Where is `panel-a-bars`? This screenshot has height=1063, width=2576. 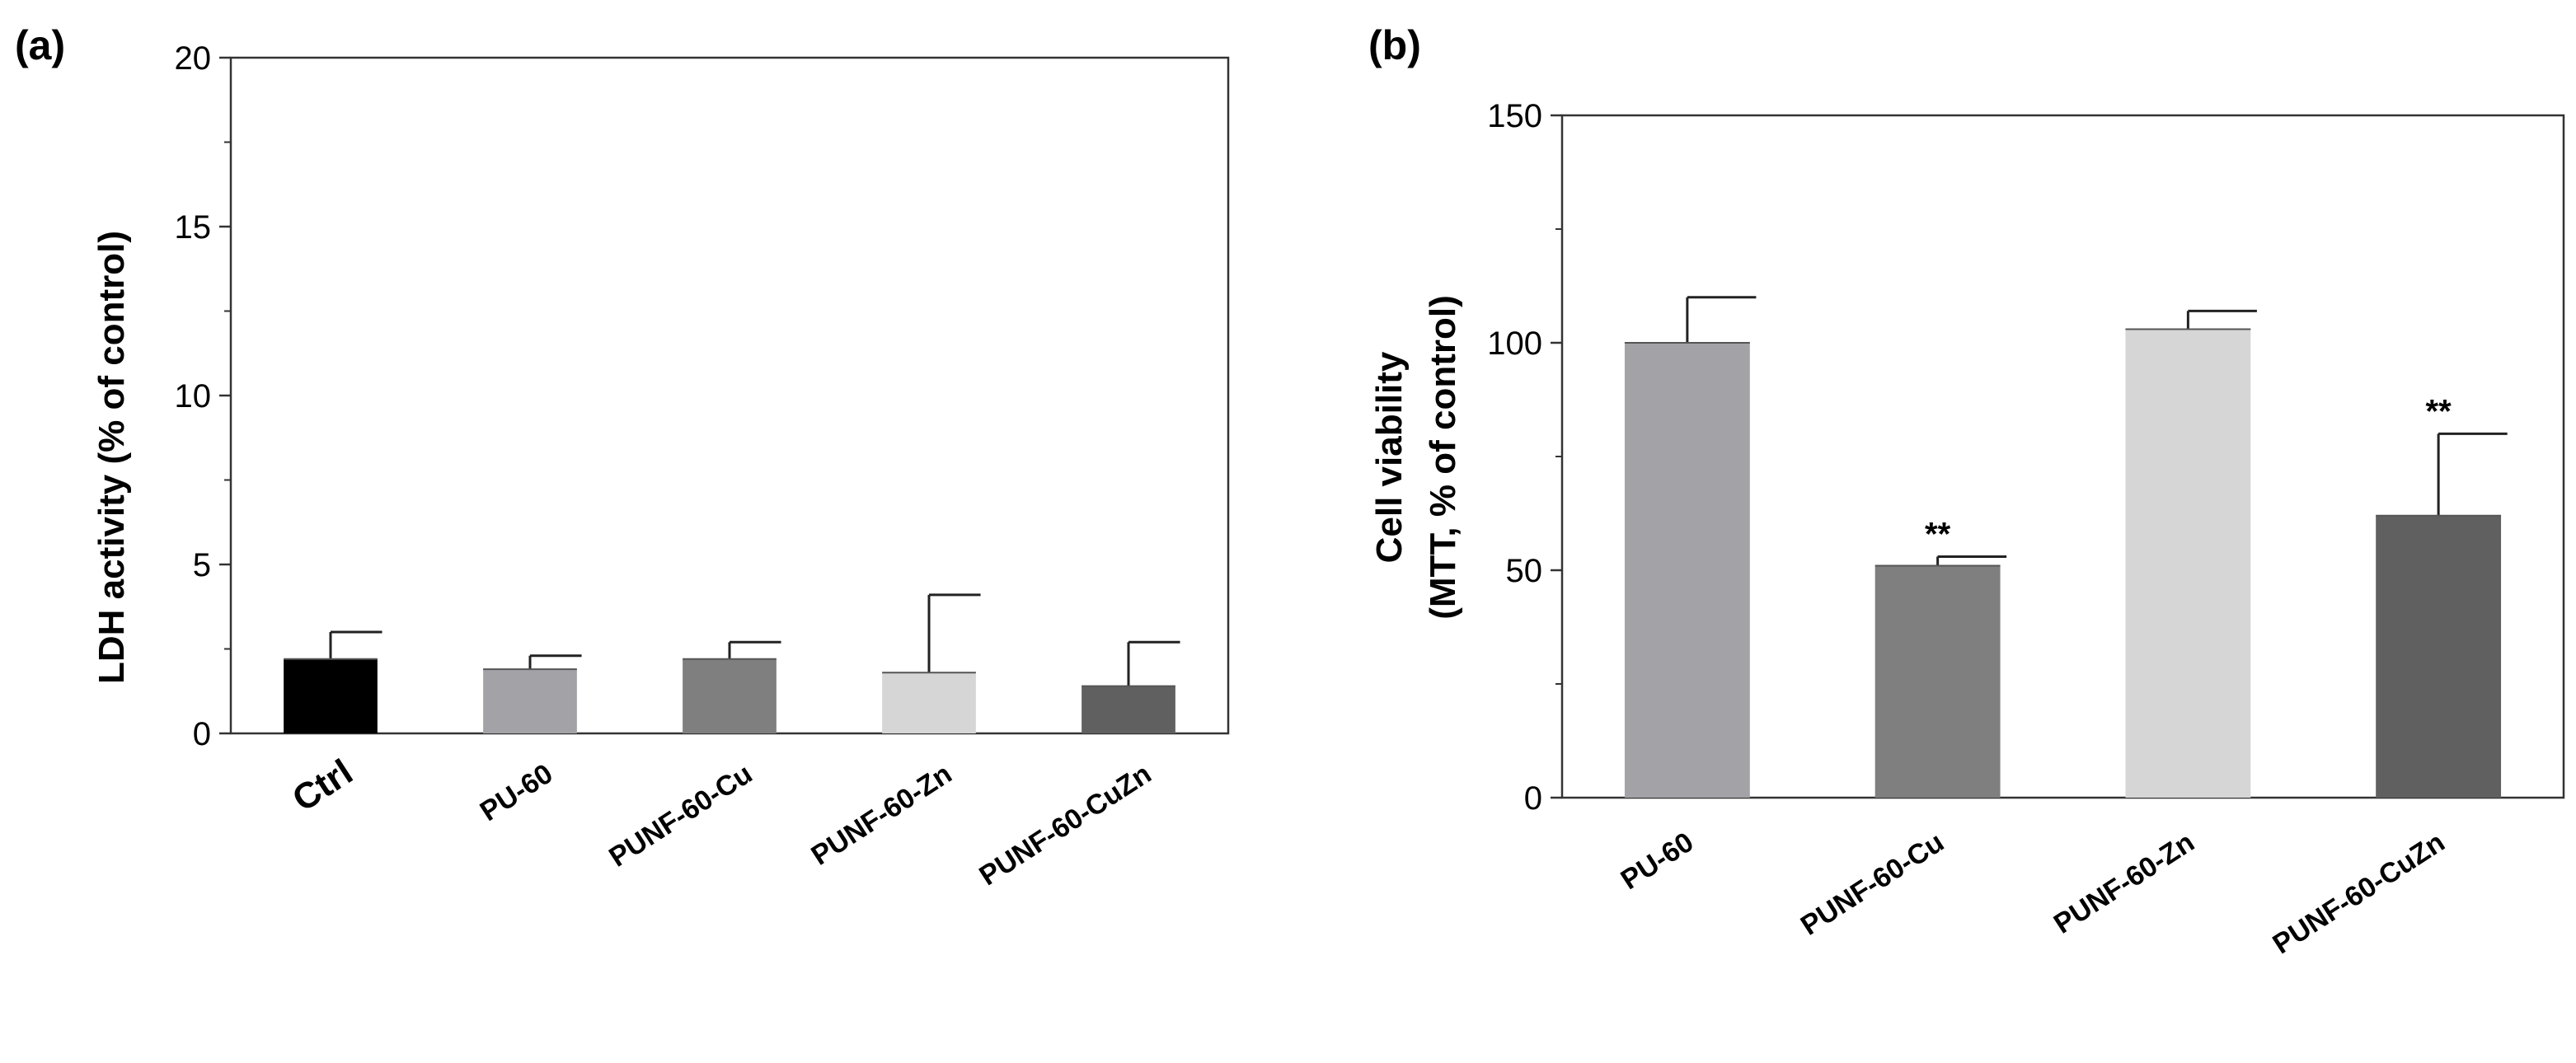 panel-a-bars is located at coordinates (732, 663).